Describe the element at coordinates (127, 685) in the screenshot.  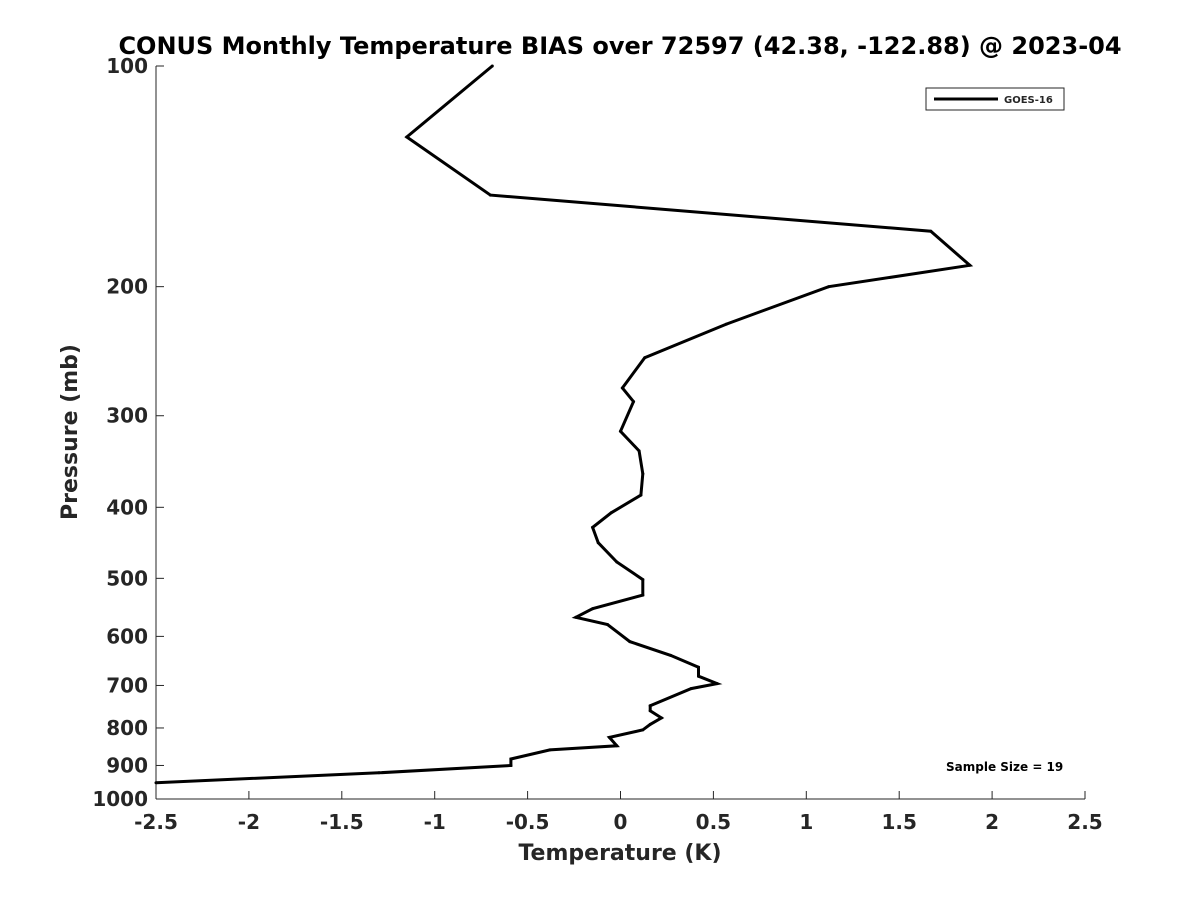
I see `y-tick-label: 700` at that location.